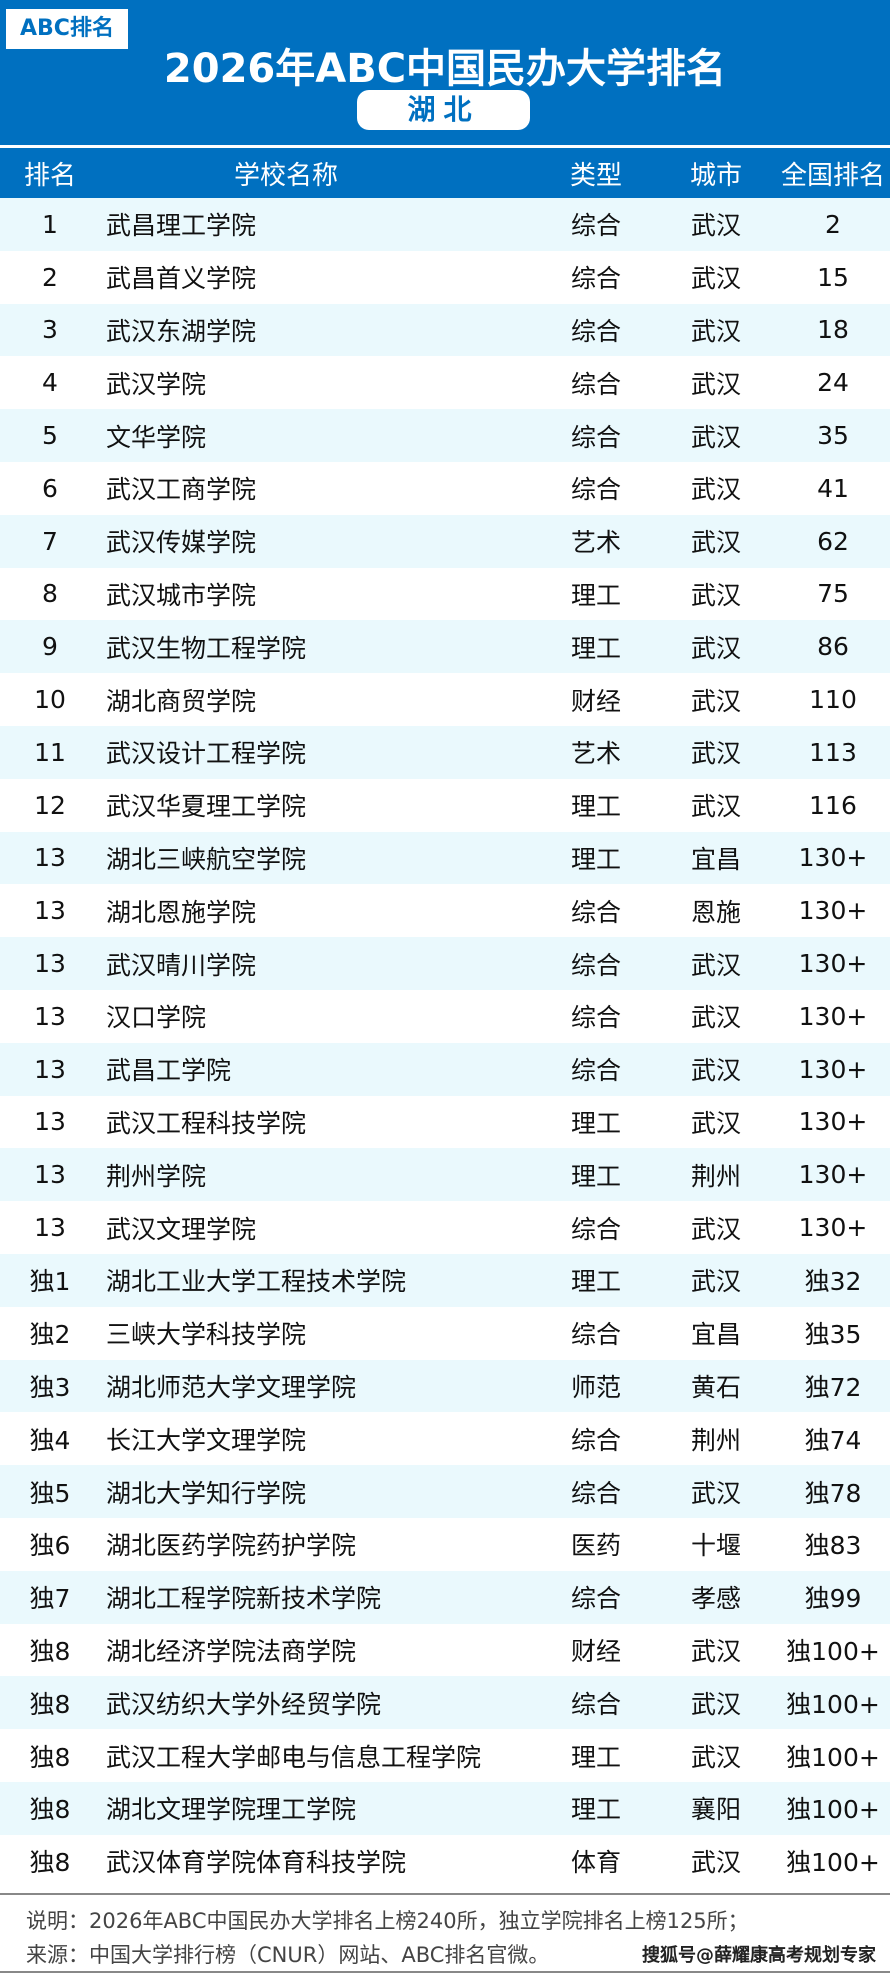 This screenshot has height=1976, width=890. Describe the element at coordinates (595, 1651) in the screenshot. I see `cell-type: 财经` at that location.